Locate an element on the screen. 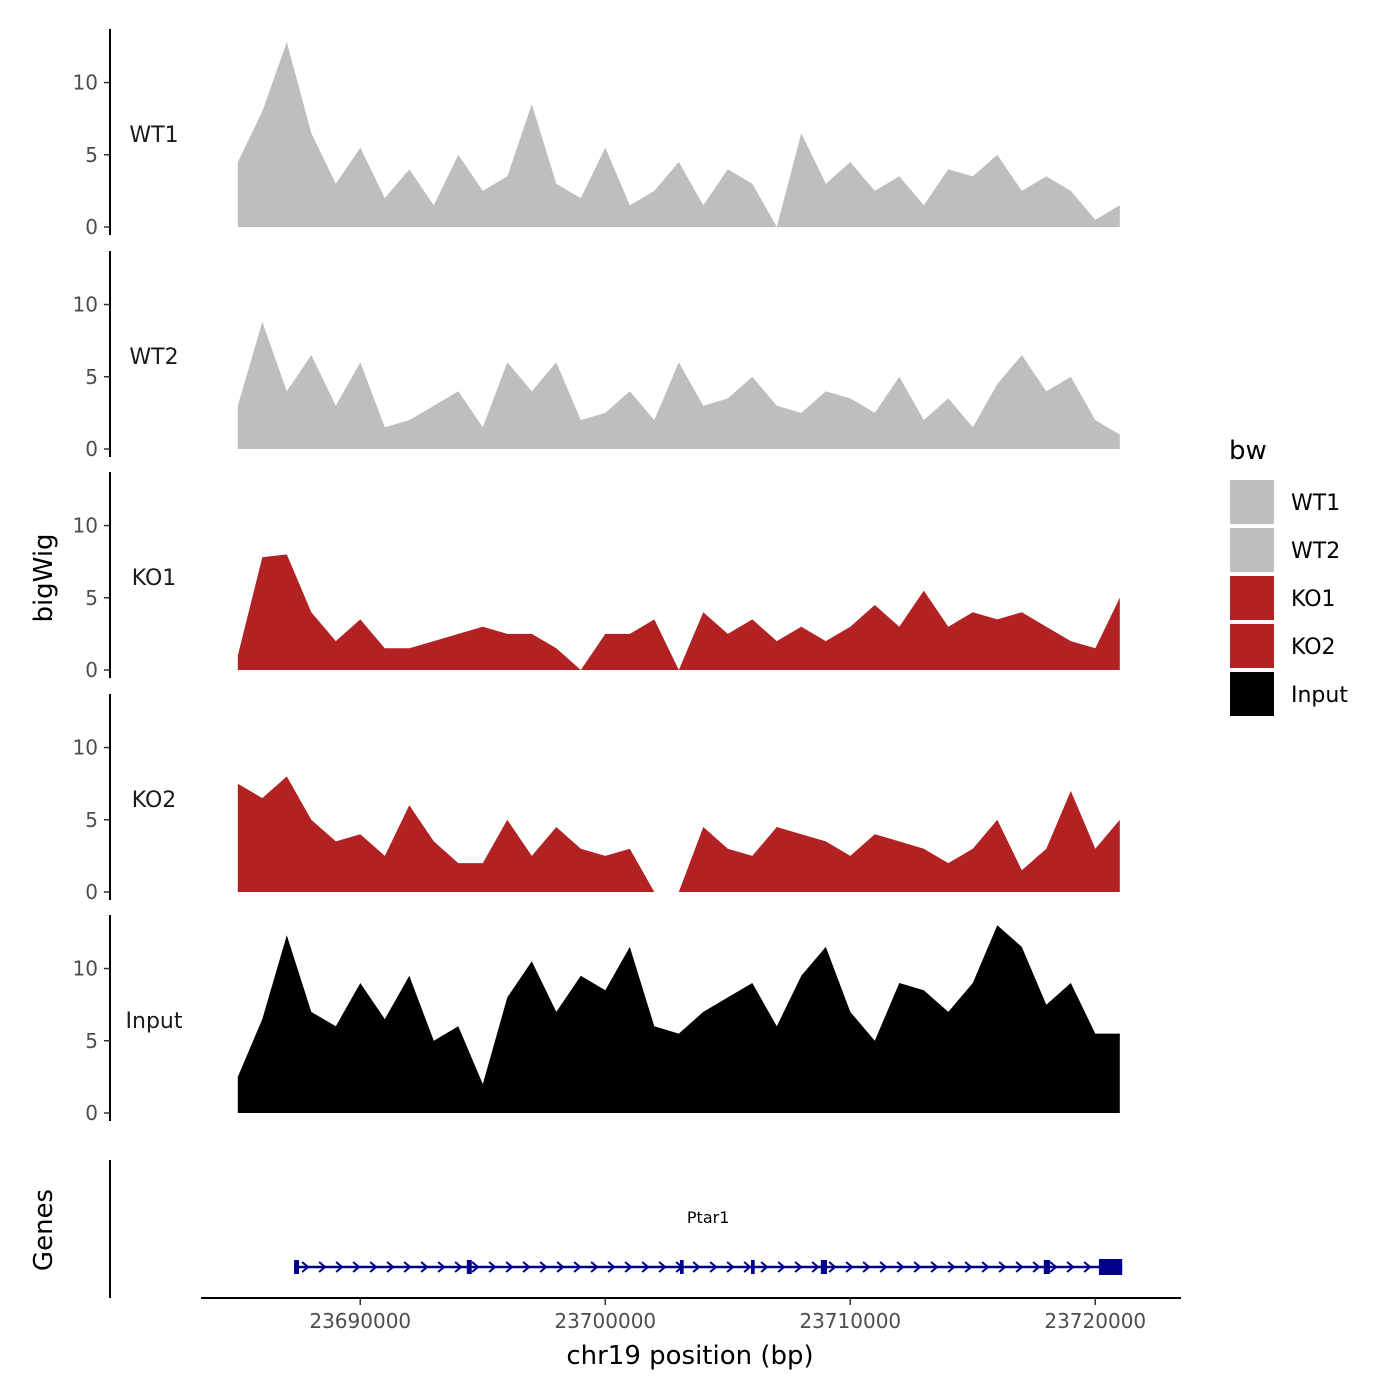 Image resolution: width=1400 pixels, height=1400 pixels. track-label-ko1: KO1 is located at coordinates (154, 578).